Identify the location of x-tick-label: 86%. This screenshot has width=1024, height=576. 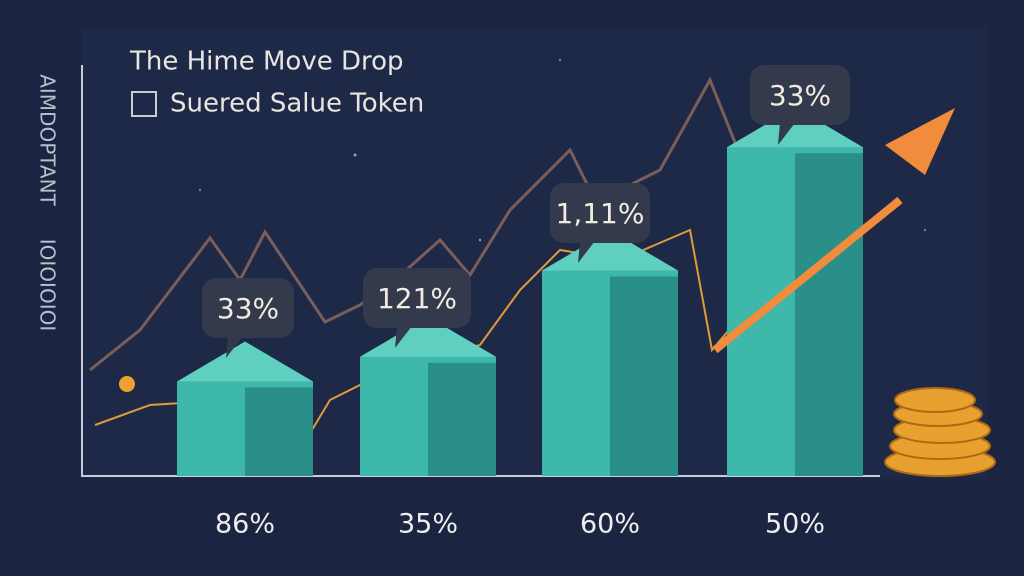
(245, 524).